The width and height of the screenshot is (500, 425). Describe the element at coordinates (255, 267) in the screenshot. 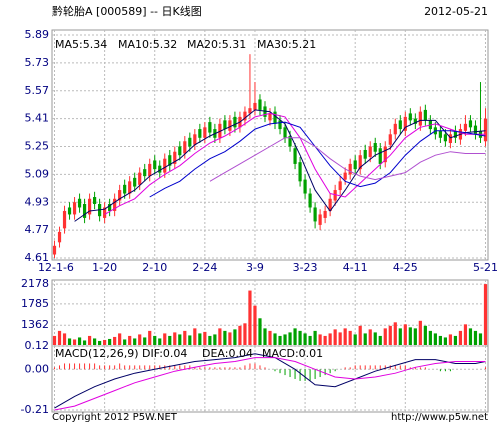

I see `x-tick-label: 3-9` at that location.